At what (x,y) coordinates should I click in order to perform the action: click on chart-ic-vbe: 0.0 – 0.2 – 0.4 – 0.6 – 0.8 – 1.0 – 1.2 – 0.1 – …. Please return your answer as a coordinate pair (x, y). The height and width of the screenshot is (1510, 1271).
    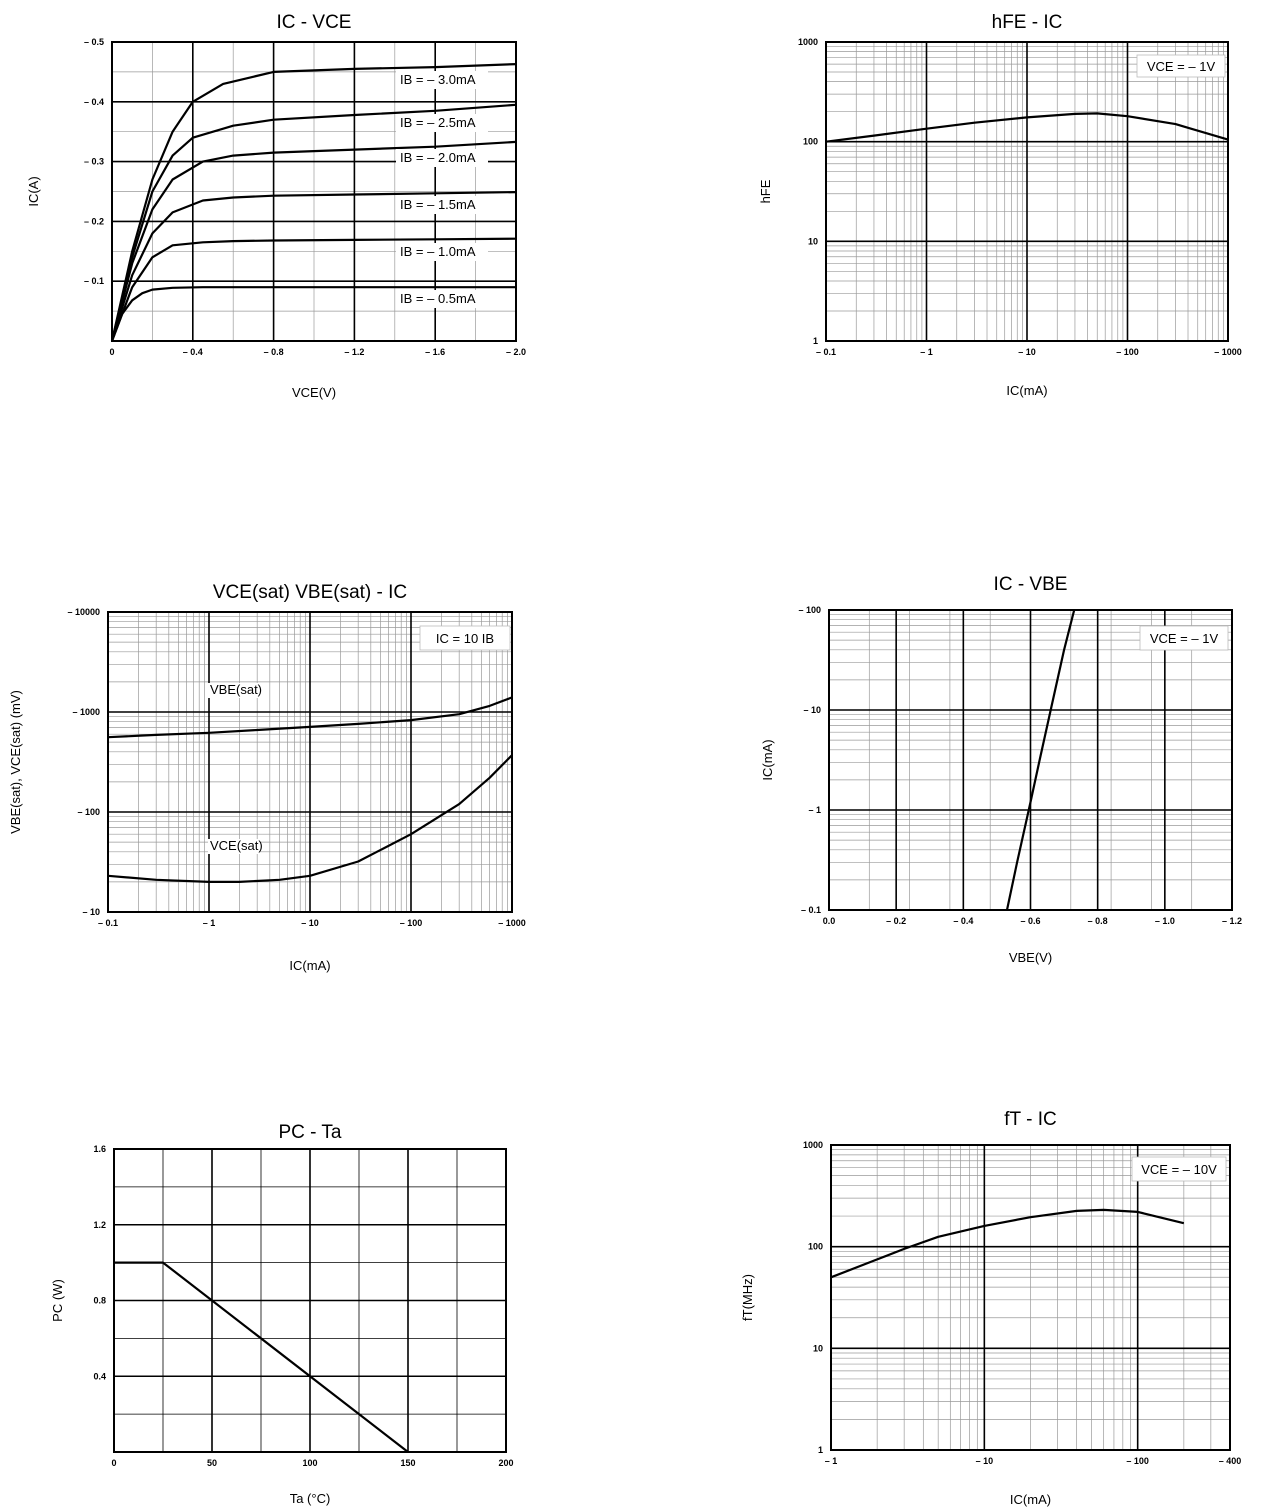
    Looking at the image, I should click on (1001, 769).